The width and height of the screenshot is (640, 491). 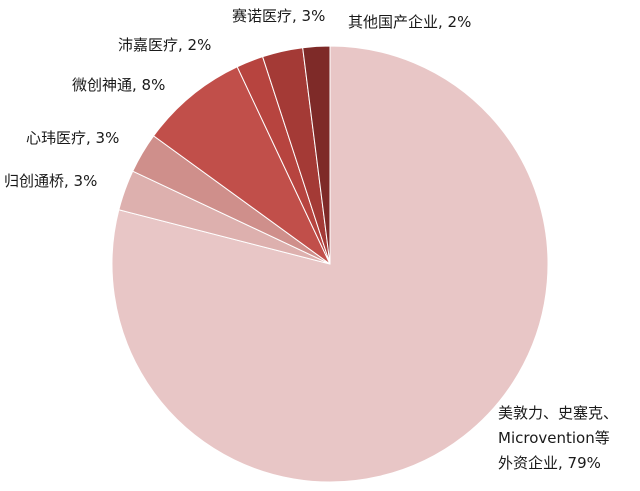 What do you see at coordinates (72, 138) in the screenshot?
I see `slice-label: 心玮医疗, 3%` at bounding box center [72, 138].